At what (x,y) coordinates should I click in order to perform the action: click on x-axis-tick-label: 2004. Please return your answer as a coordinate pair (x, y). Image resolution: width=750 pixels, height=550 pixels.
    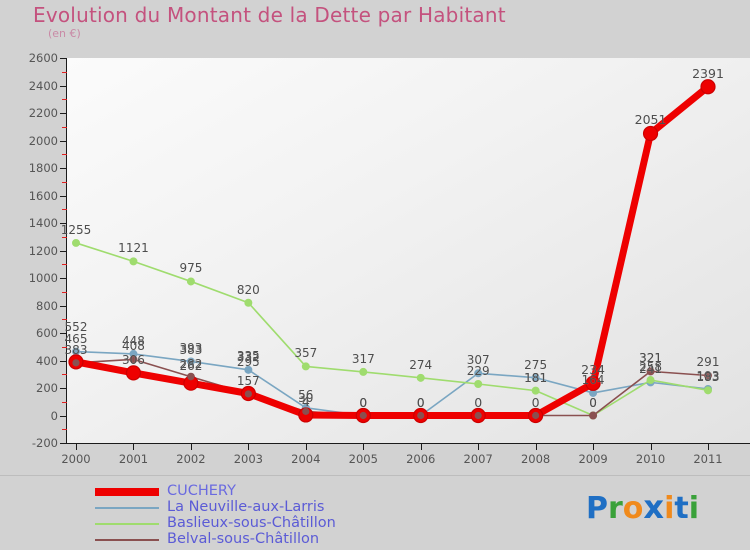
    Looking at the image, I should click on (306, 459).